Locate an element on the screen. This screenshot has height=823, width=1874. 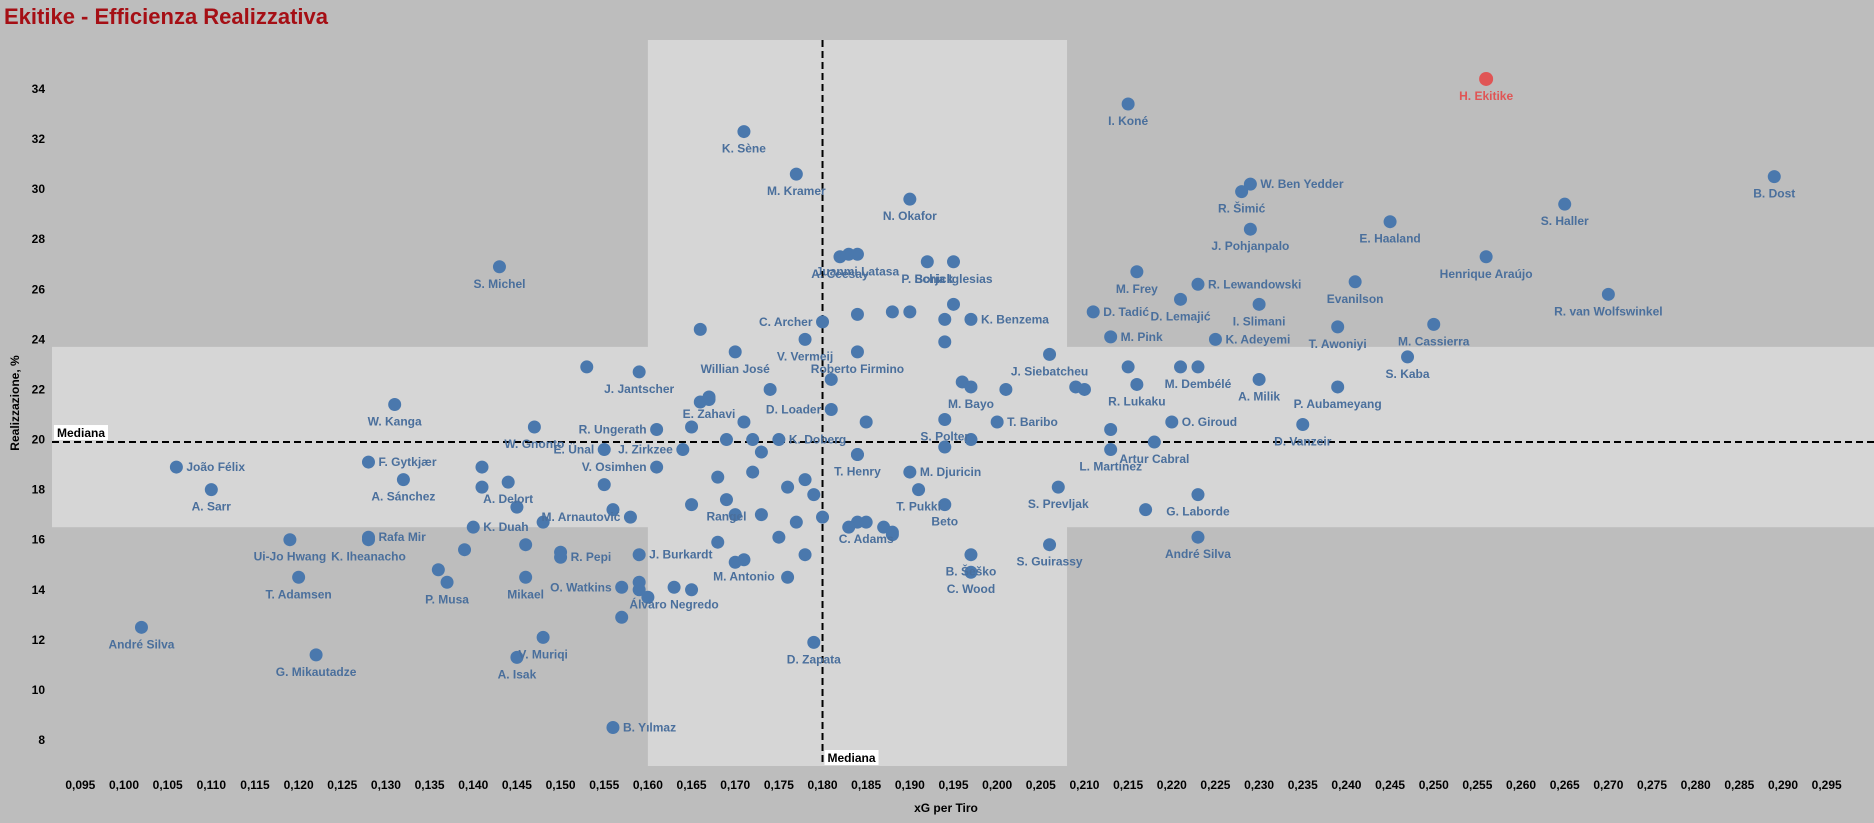
point-label: D. Lemajić is located at coordinates (1181, 316).